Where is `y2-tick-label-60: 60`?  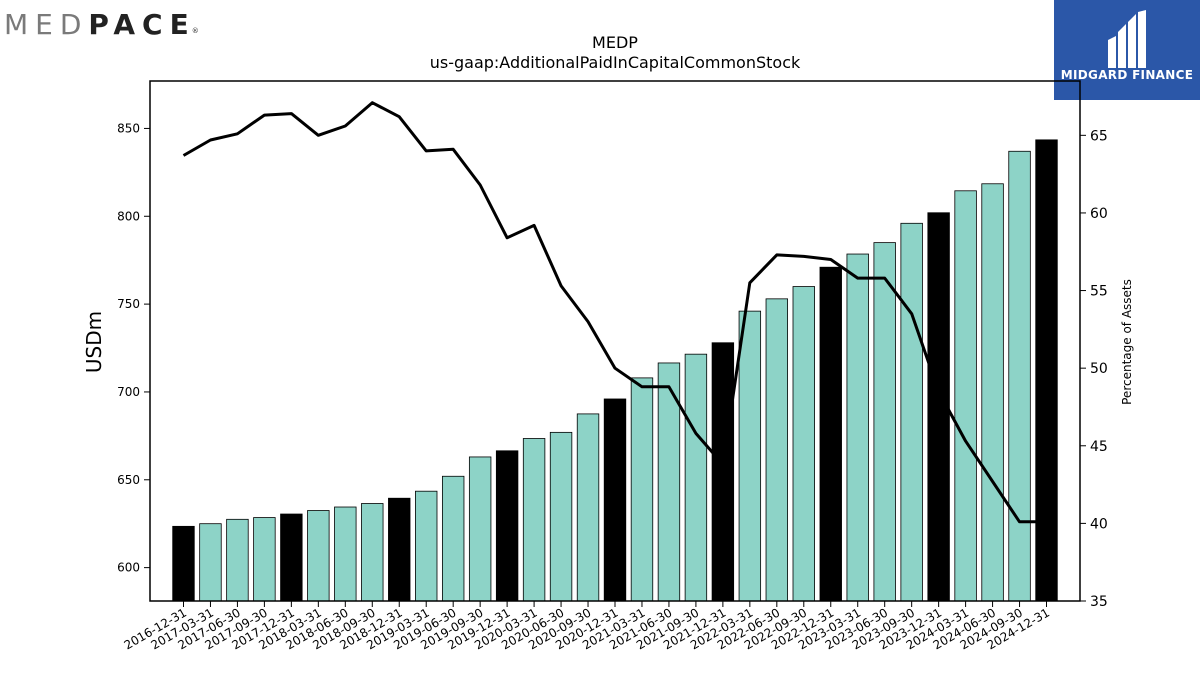 y2-tick-label-60: 60 is located at coordinates (1099, 214).